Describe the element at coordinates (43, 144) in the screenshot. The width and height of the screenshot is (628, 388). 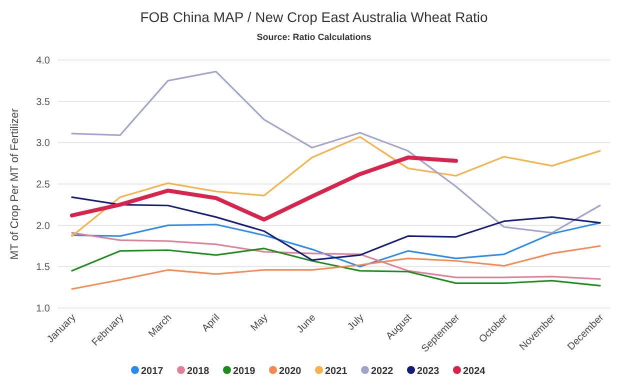
I see `y-tick-label: 3.0` at that location.